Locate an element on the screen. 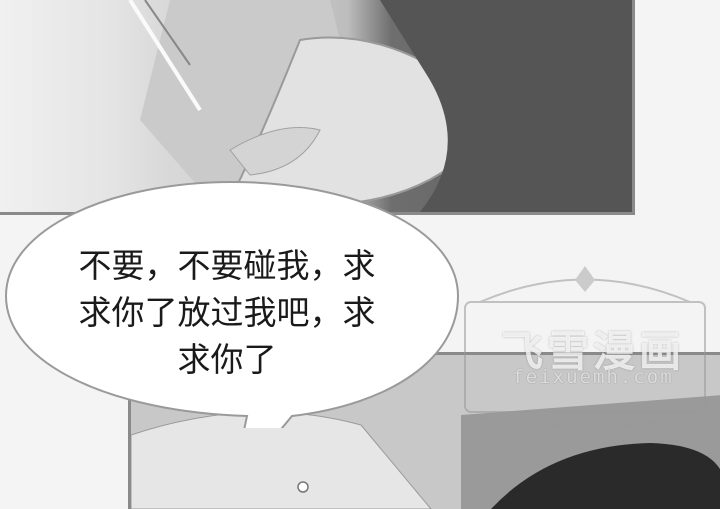 This screenshot has width=720, height=509. speech-line: 不要，不要碰我，求 is located at coordinates (227, 265).